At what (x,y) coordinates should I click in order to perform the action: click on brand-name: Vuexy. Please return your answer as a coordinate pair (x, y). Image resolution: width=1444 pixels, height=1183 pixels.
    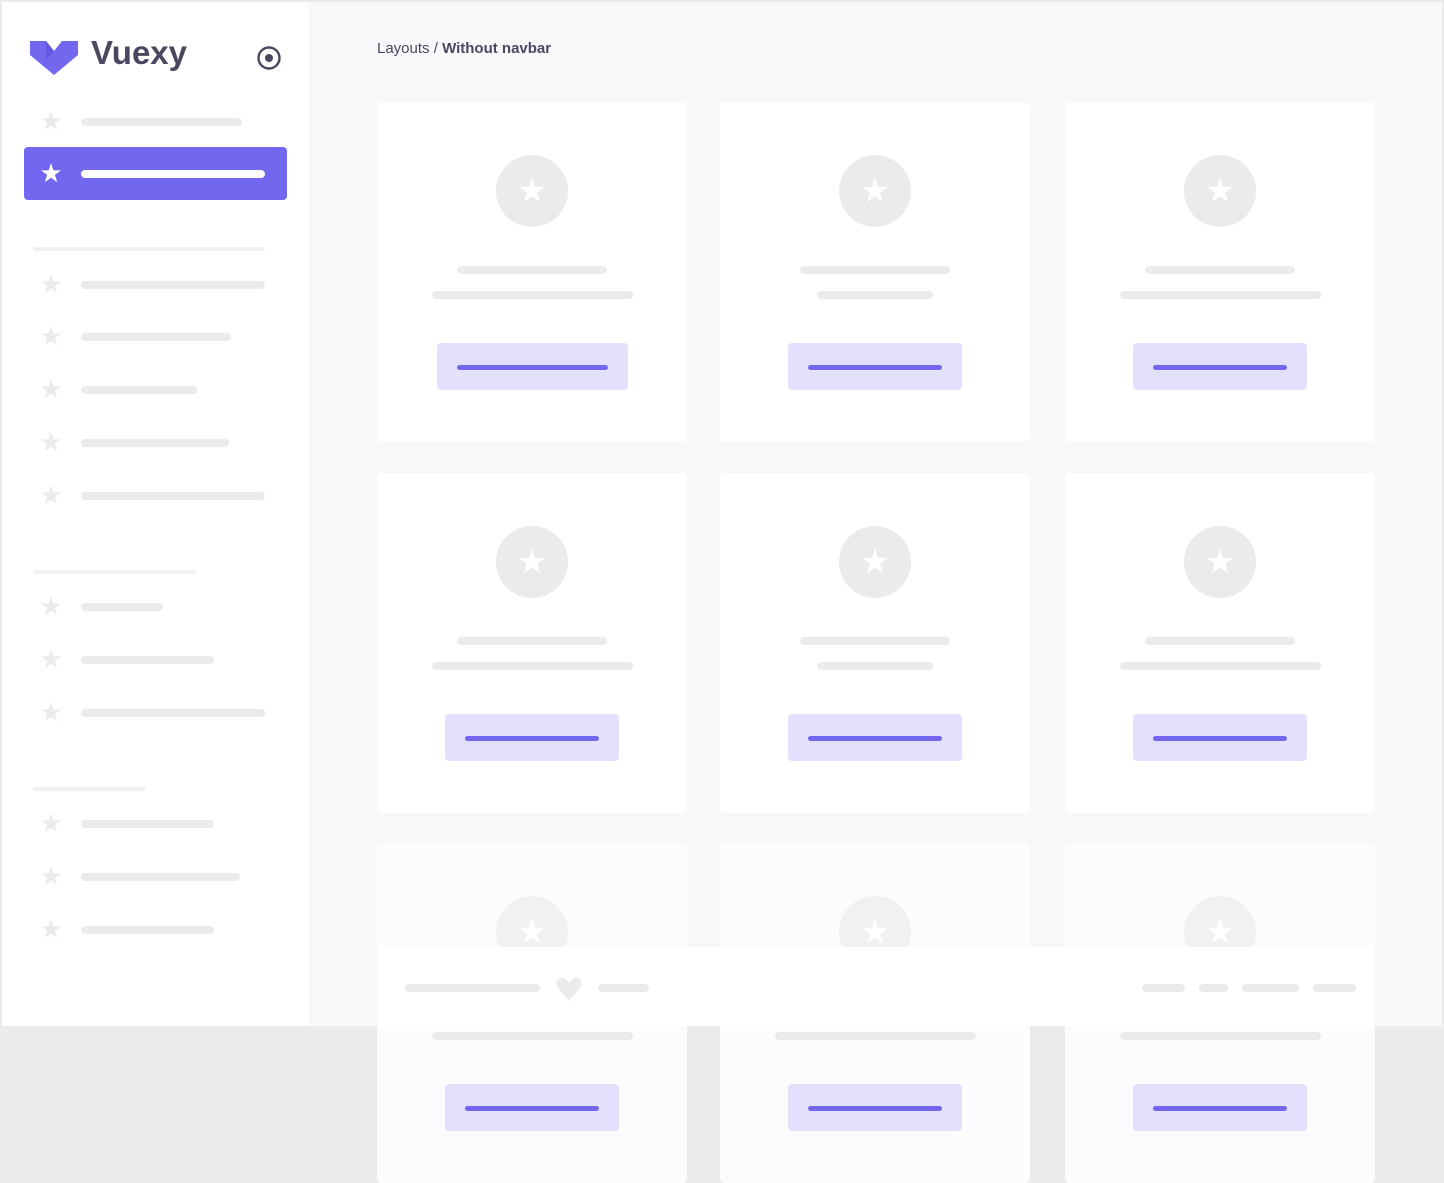
    Looking at the image, I should click on (139, 52).